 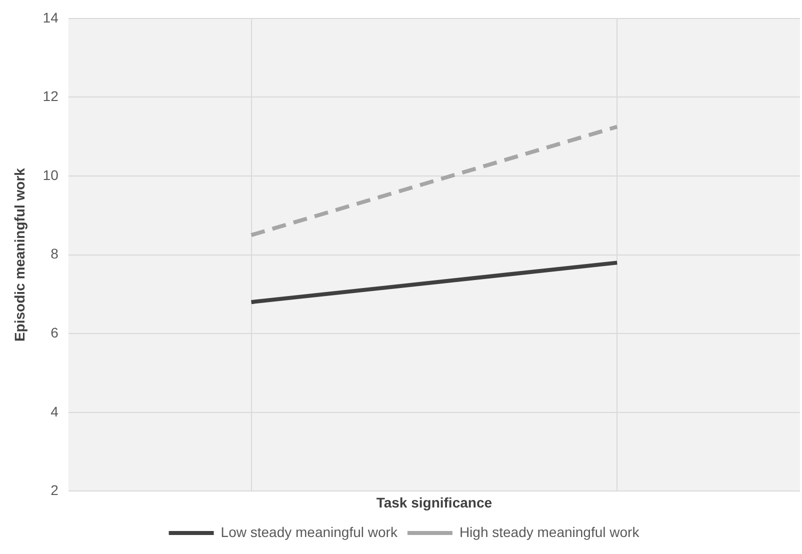 What do you see at coordinates (549, 532) in the screenshot?
I see `legend-label: High steady meaningful work` at bounding box center [549, 532].